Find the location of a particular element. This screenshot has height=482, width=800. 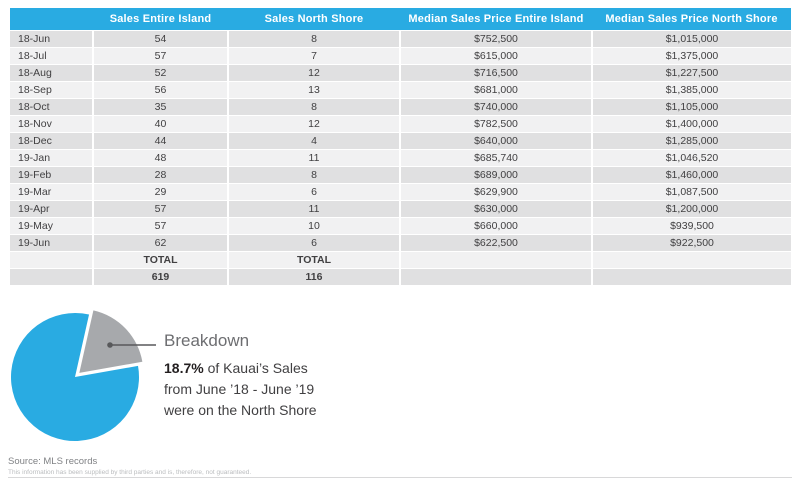

month-cell: 18-Nov is located at coordinates (51, 123).